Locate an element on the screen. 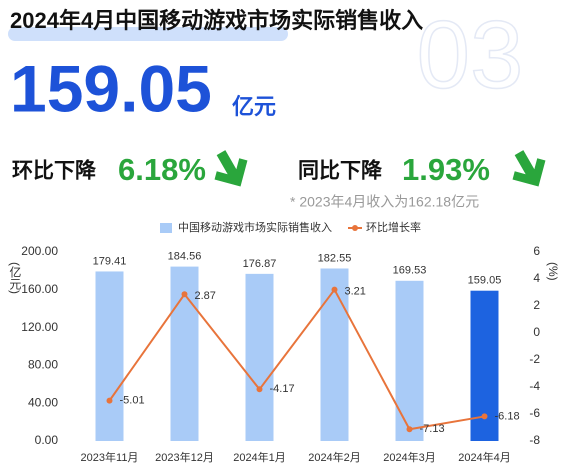  amount: 159.05 is located at coordinates (111, 88).